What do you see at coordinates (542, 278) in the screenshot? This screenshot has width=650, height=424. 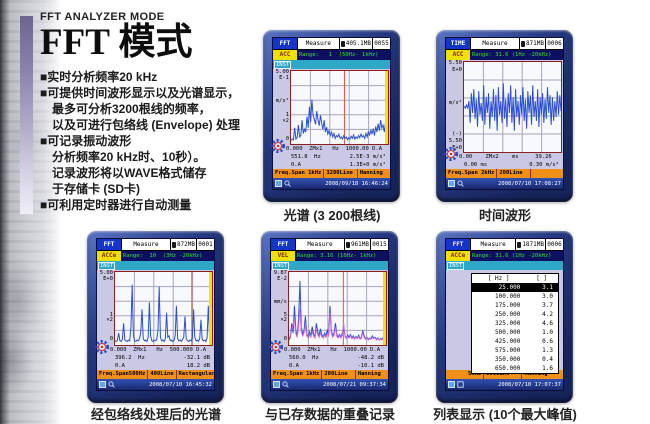 I see `peak-col-value: [ ]` at bounding box center [542, 278].